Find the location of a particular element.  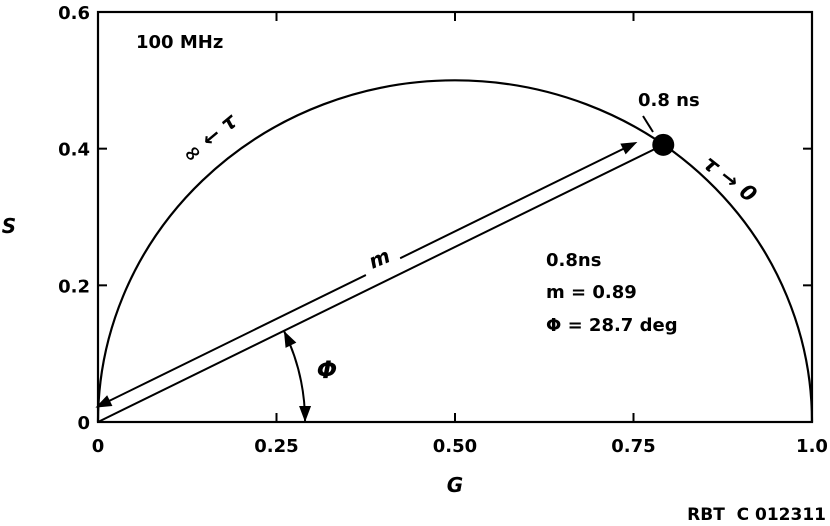

x-tick-label: 0.25 is located at coordinates (276, 446).